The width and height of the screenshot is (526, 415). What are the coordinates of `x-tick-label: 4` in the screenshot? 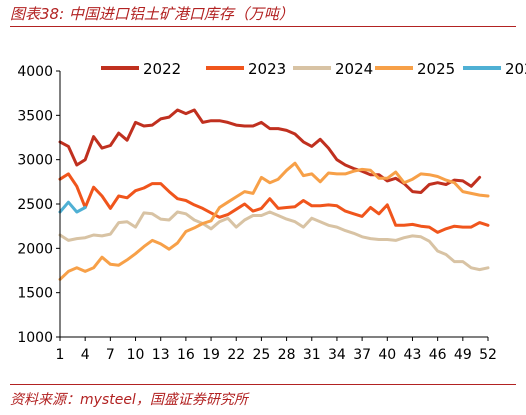 It's located at (85, 355).